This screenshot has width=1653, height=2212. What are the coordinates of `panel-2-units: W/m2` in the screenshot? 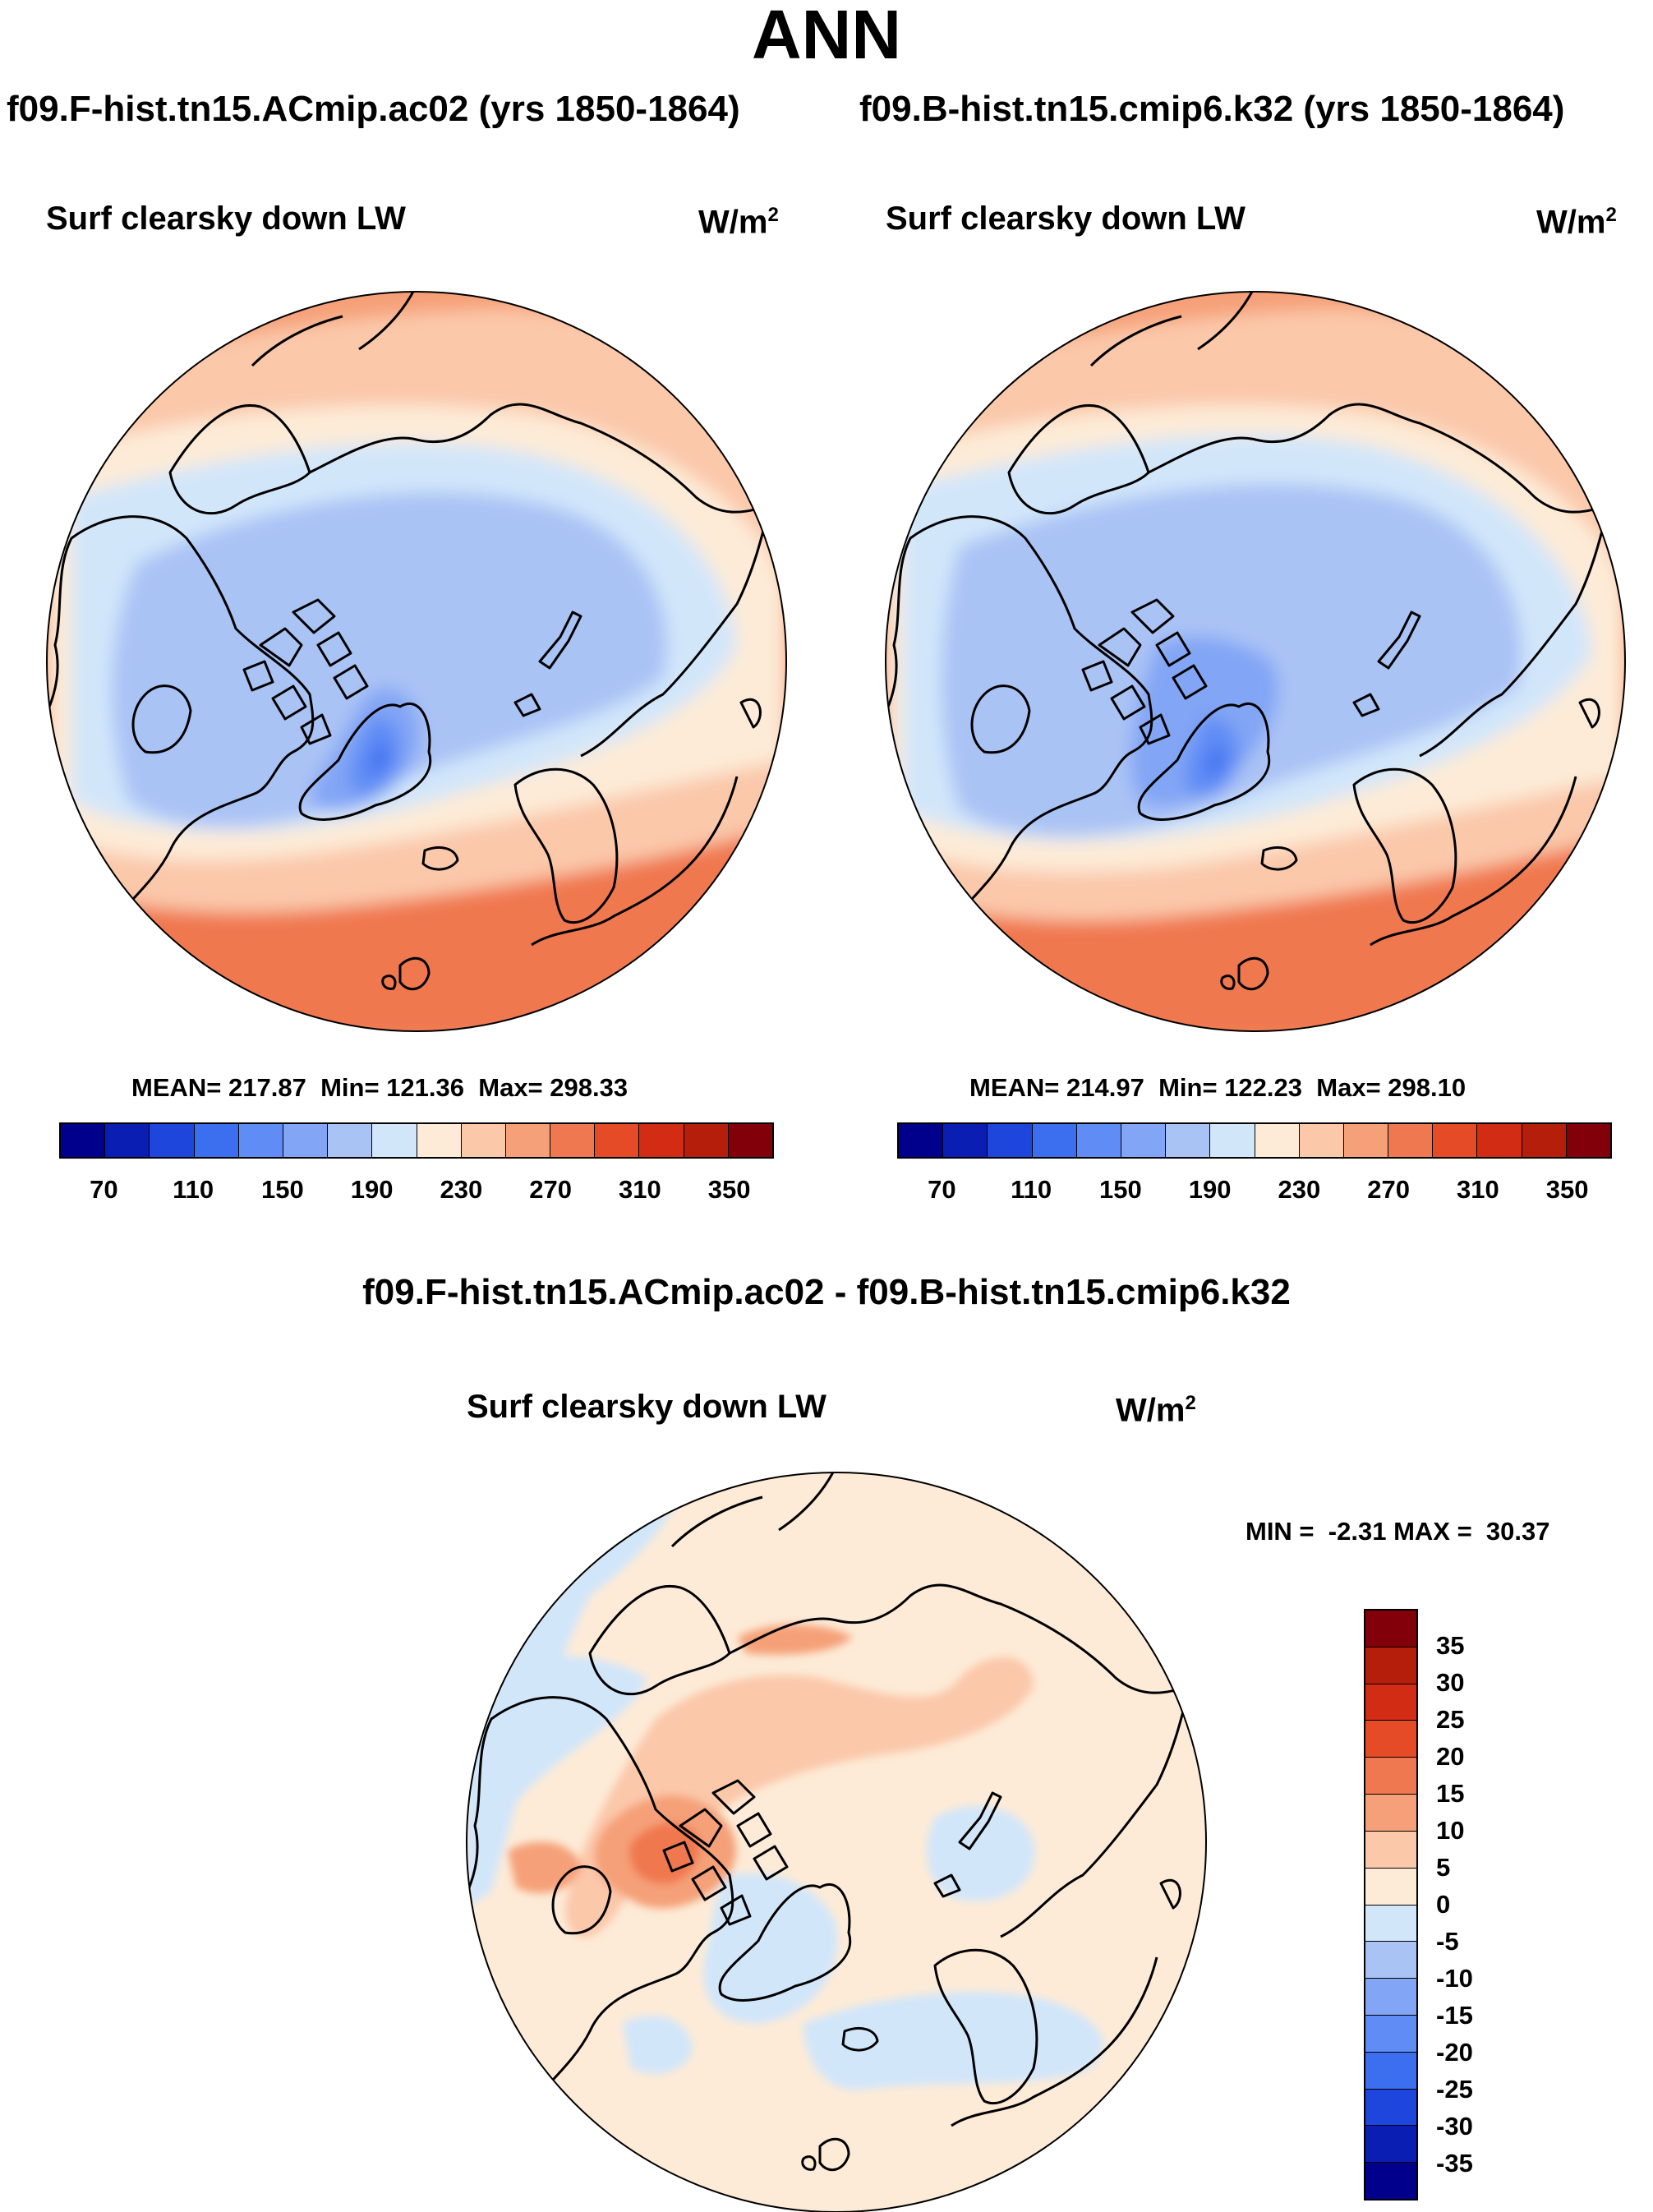 It's located at (1576, 222).